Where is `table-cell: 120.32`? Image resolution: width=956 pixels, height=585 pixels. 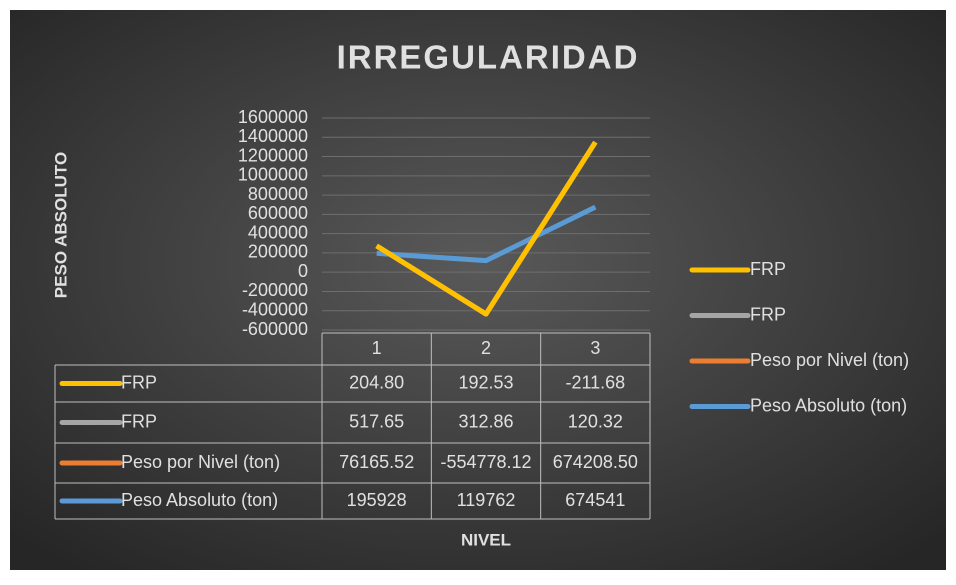 table-cell: 120.32 is located at coordinates (595, 421).